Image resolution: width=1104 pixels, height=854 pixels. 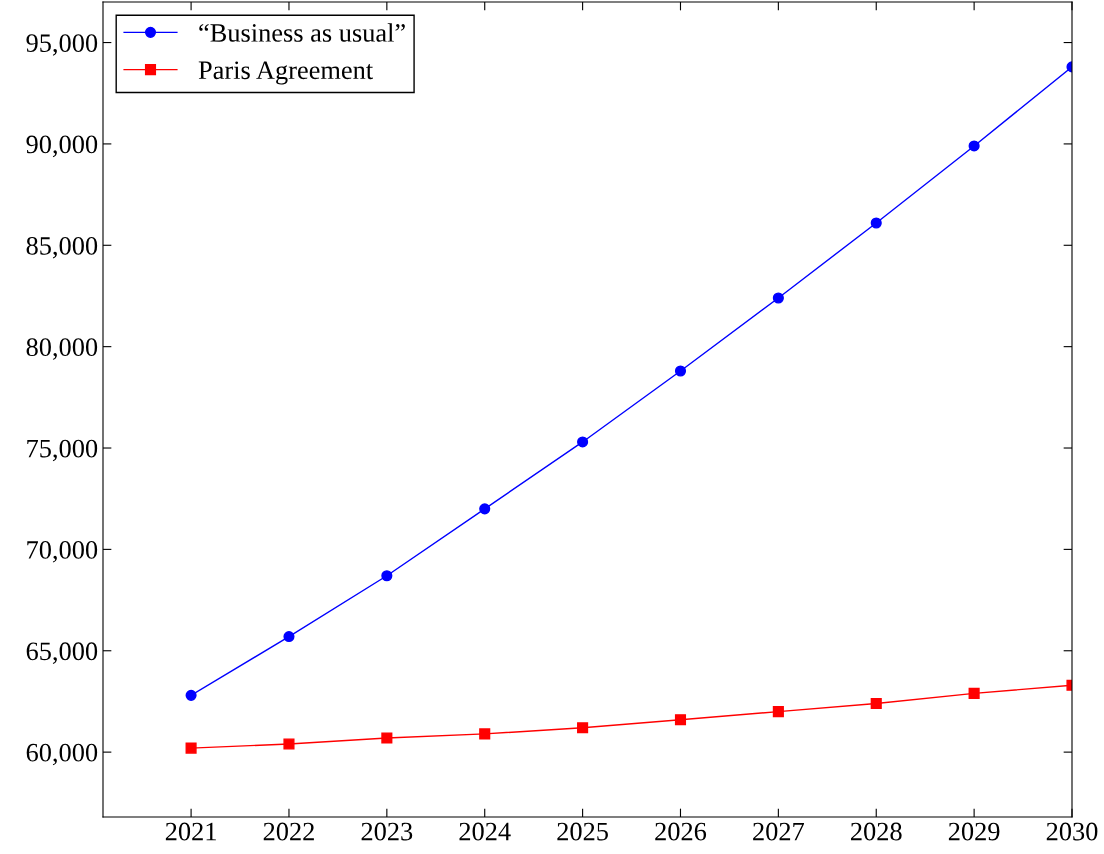 What do you see at coordinates (285, 73) in the screenshot?
I see `legend-label: Paris Agreement` at bounding box center [285, 73].